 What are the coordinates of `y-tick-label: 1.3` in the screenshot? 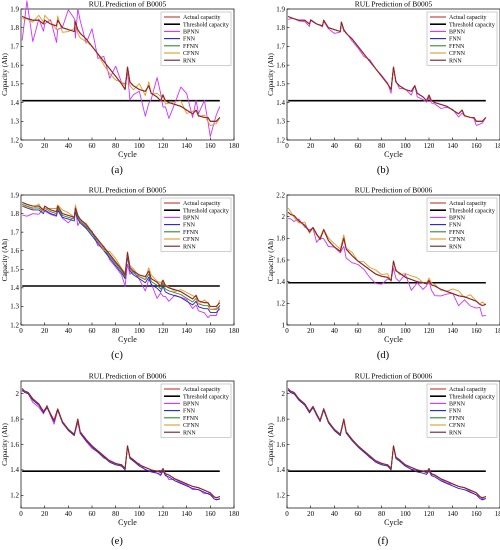 It's located at (280, 122).